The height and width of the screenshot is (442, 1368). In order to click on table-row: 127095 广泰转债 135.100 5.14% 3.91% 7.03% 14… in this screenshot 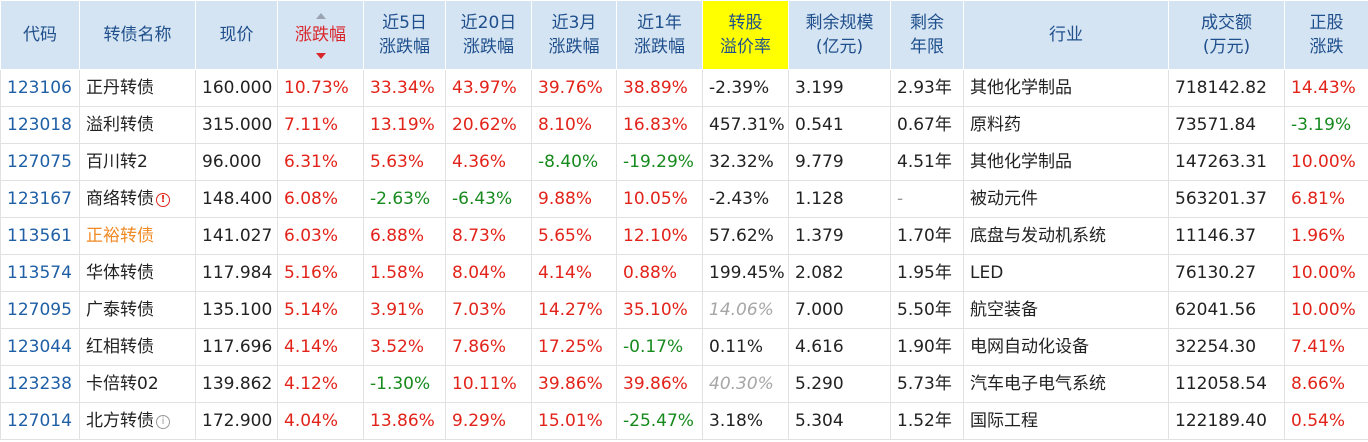, I will do `click(684, 310)`.